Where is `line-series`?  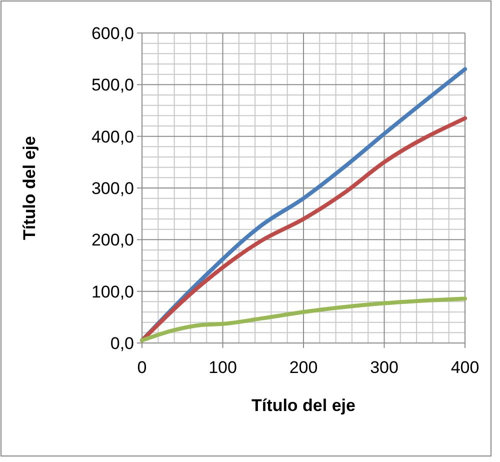 line-series is located at coordinates (303, 319).